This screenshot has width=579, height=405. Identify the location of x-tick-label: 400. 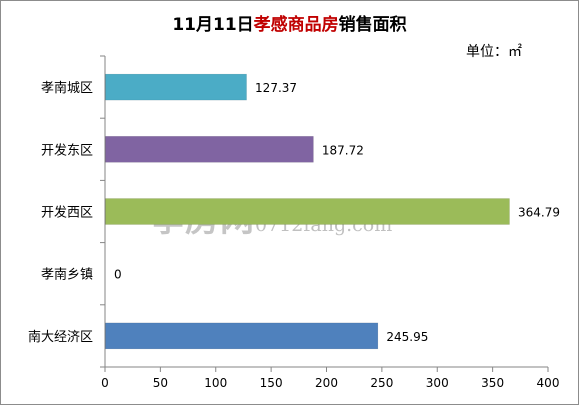
(548, 383).